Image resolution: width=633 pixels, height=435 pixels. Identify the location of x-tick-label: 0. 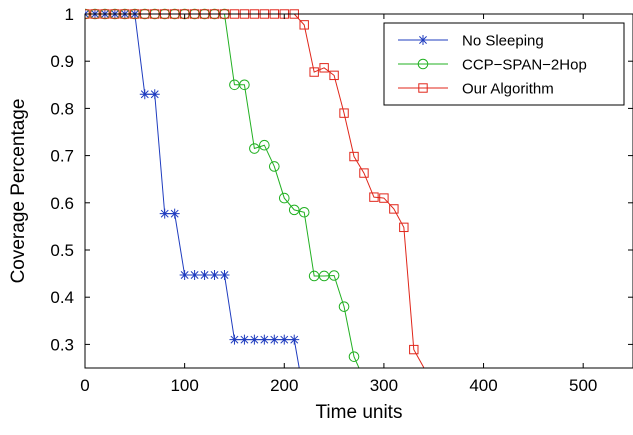
(84, 385).